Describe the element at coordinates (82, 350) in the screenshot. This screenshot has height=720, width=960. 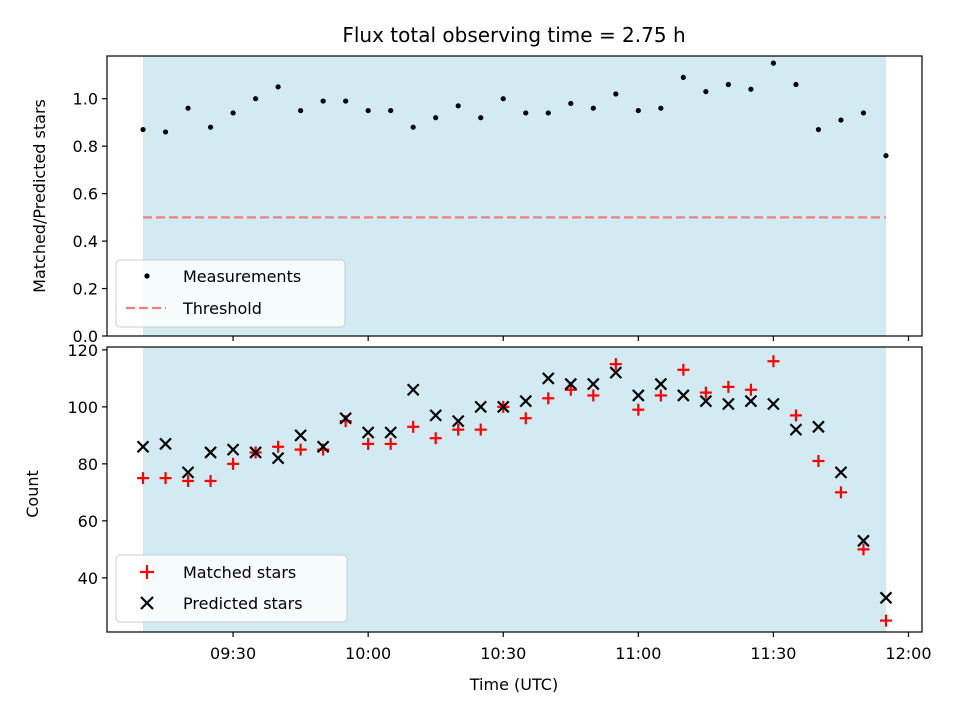
I see `bottom-y-tick-label: 120` at that location.